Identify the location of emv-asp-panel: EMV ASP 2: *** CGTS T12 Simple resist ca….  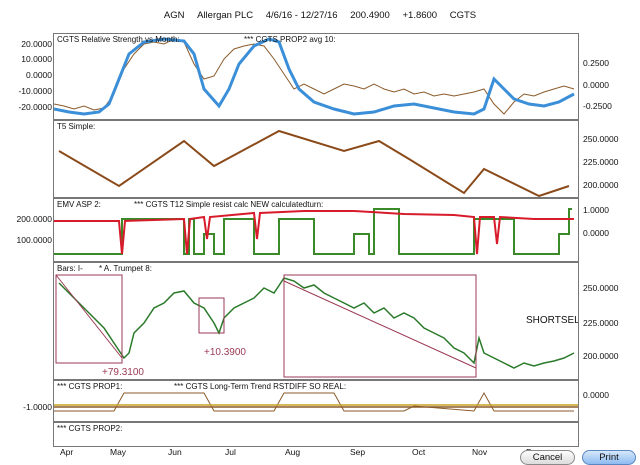
(316, 230).